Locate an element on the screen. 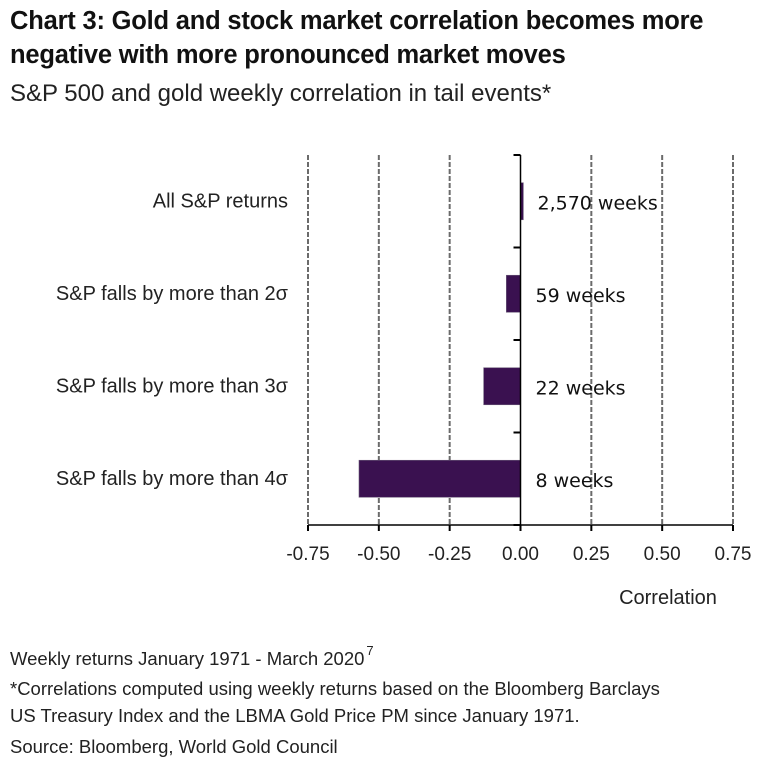  x-tick-label: 0.50 is located at coordinates (662, 554).